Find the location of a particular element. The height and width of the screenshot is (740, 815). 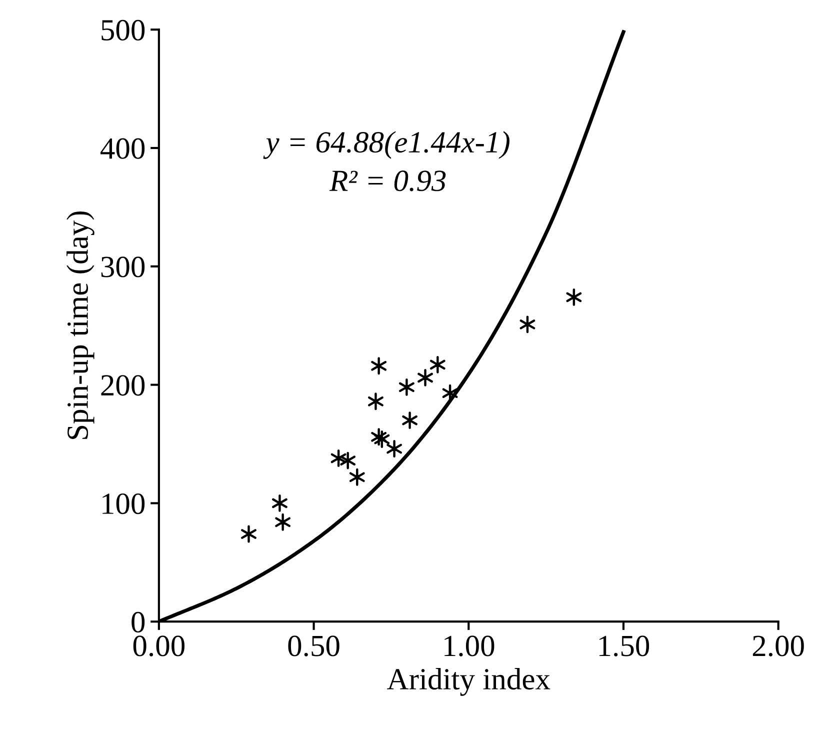

x-axis-title: Aridity index is located at coordinates (468, 682).